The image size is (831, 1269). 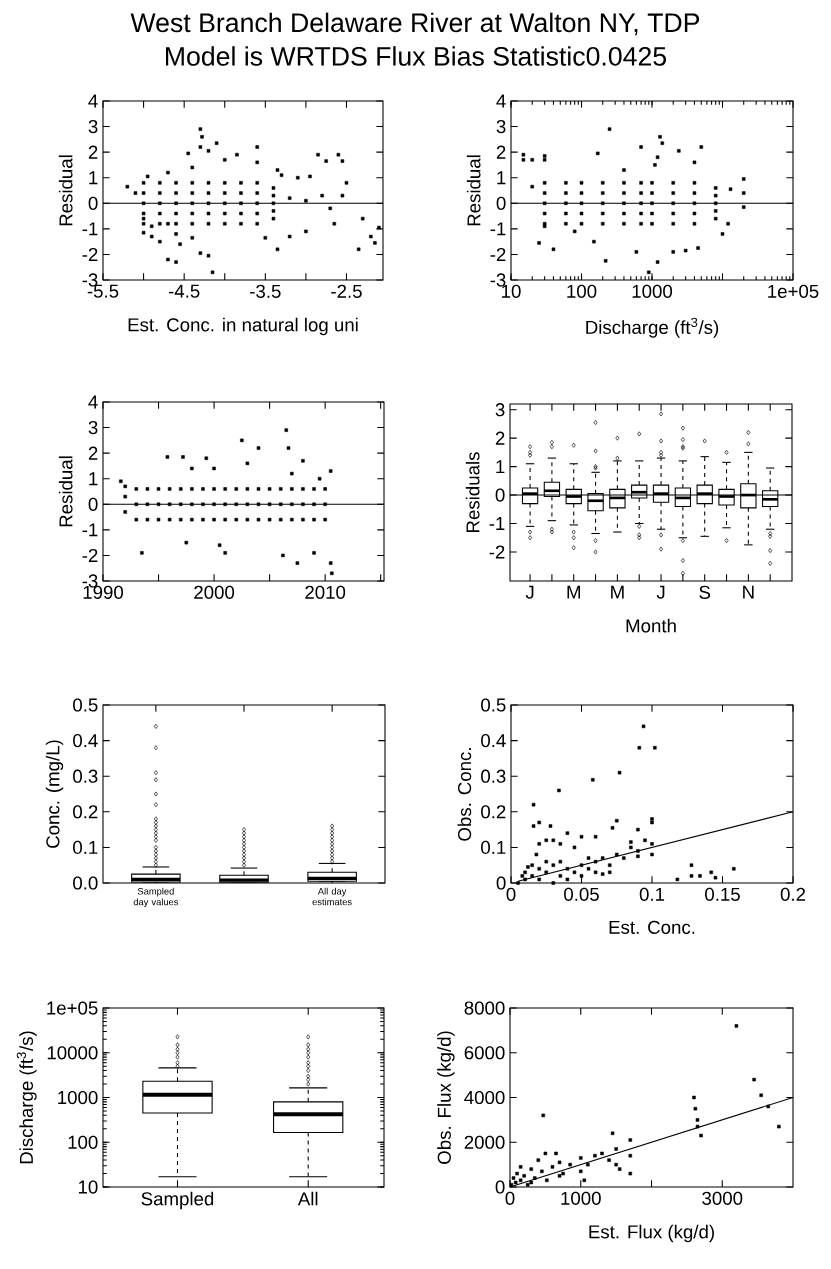 I want to click on x-tick-label: 0.1, so click(x=652, y=894).